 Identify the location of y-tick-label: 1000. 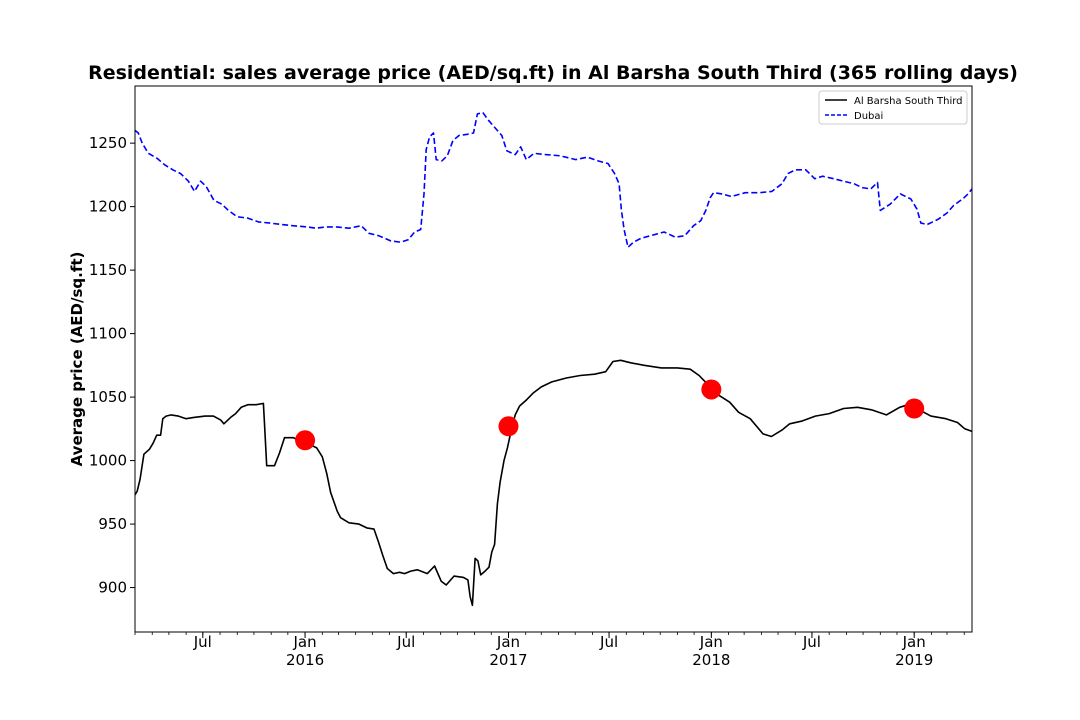
(108, 461).